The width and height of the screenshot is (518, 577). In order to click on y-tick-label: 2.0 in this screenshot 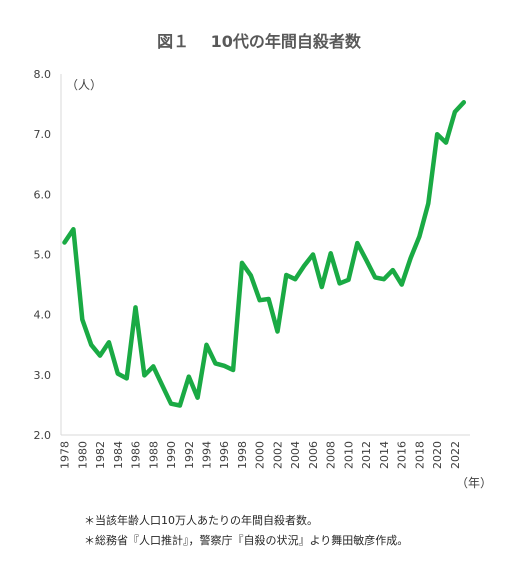, I will do `click(43, 435)`.